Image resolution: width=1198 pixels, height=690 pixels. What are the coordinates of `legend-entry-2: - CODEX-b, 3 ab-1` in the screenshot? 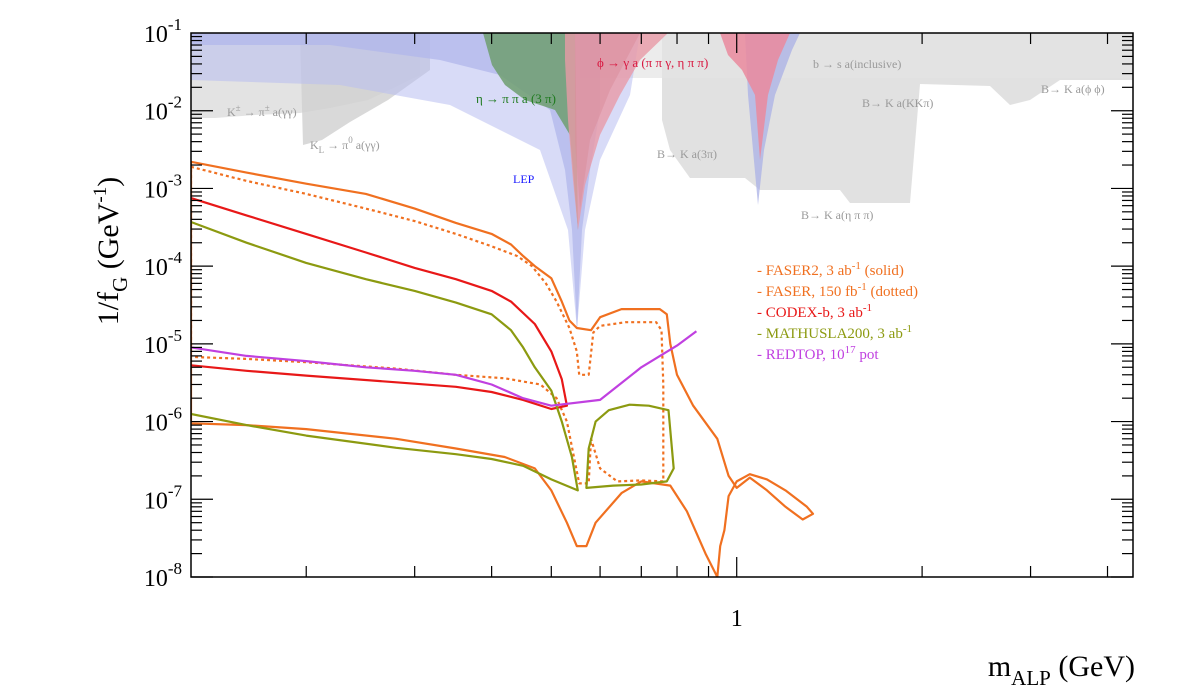 It's located at (814, 311).